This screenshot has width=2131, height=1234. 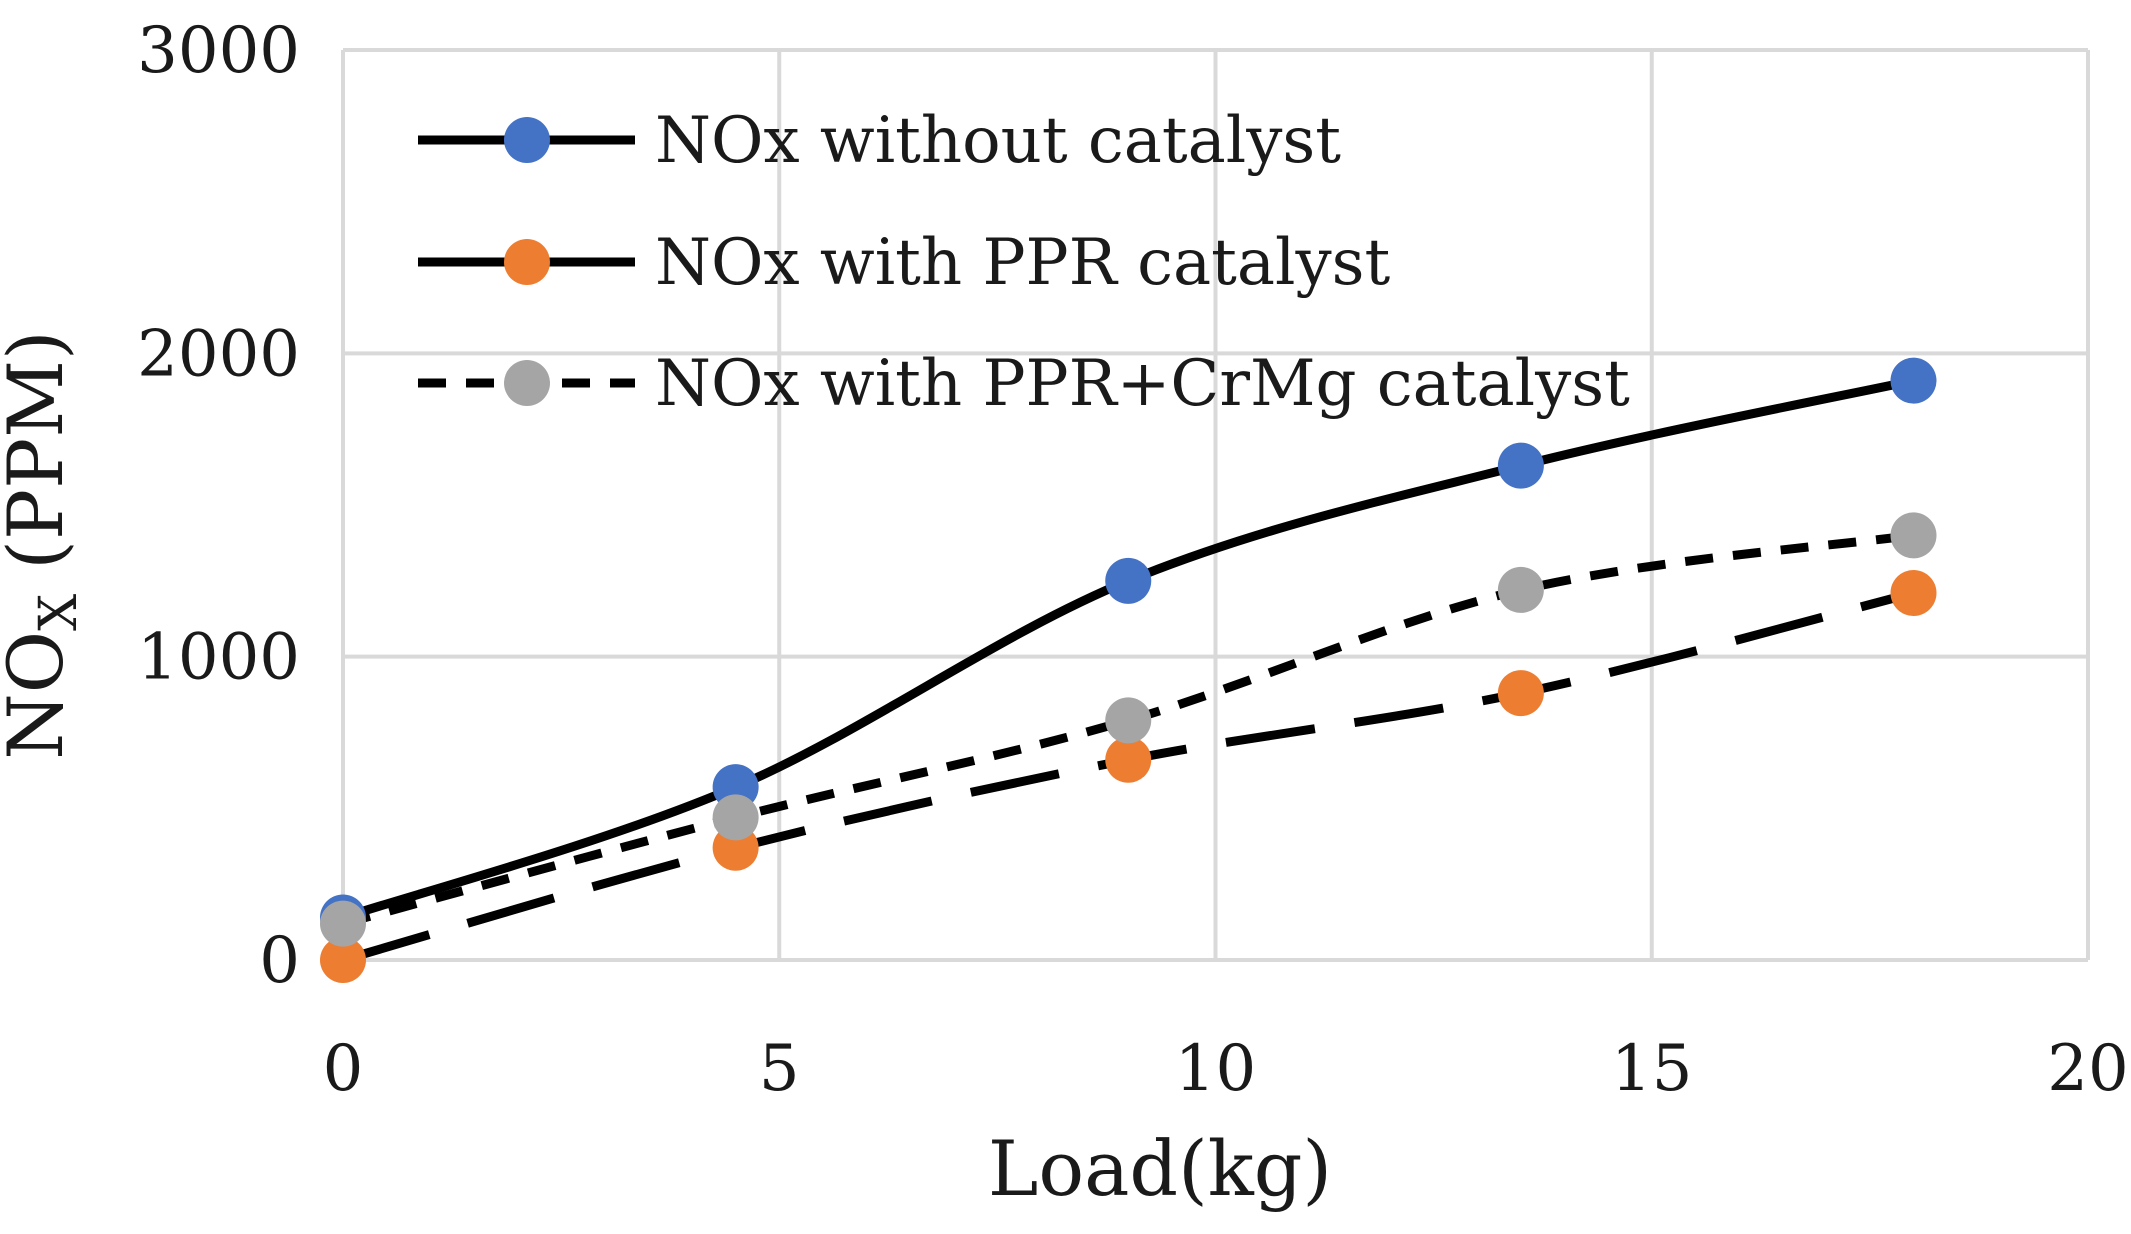 What do you see at coordinates (998, 141) in the screenshot?
I see `legend-label-1: NOx without catalyst` at bounding box center [998, 141].